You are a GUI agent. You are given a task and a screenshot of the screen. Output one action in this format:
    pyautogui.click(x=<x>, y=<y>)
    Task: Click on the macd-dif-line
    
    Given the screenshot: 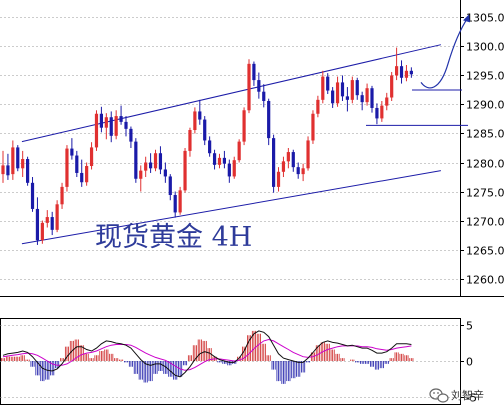 What is the action you would take?
    pyautogui.click(x=207, y=354)
    